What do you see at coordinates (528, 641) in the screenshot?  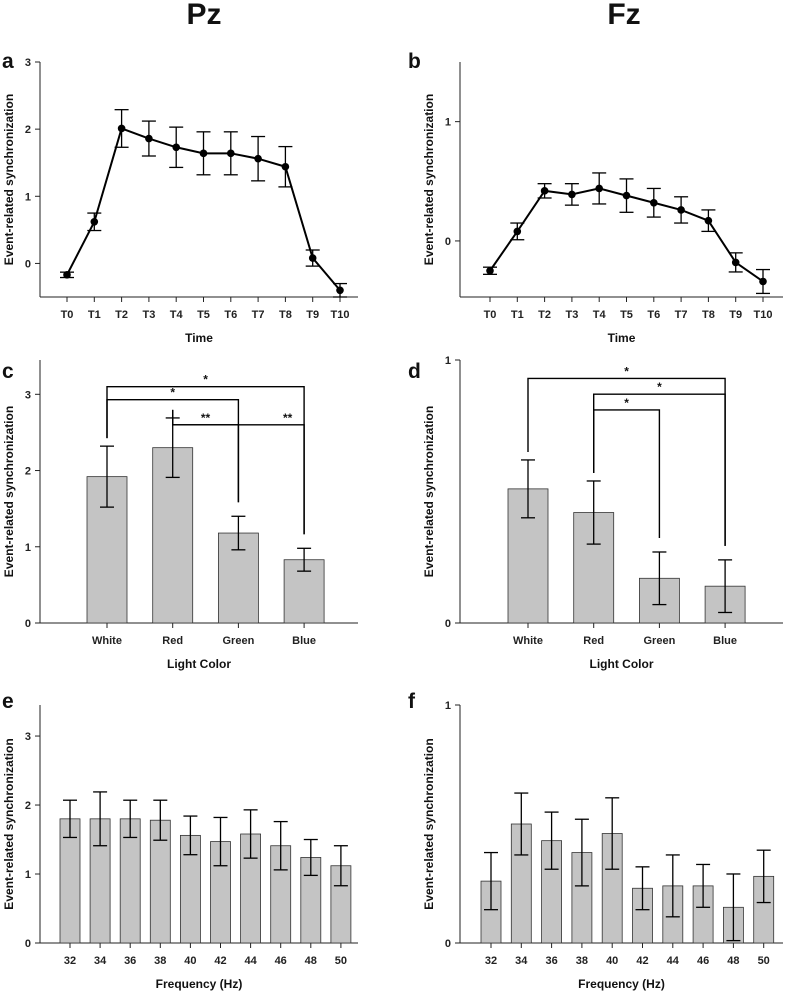 I see `x-tick-label: White` at bounding box center [528, 641].